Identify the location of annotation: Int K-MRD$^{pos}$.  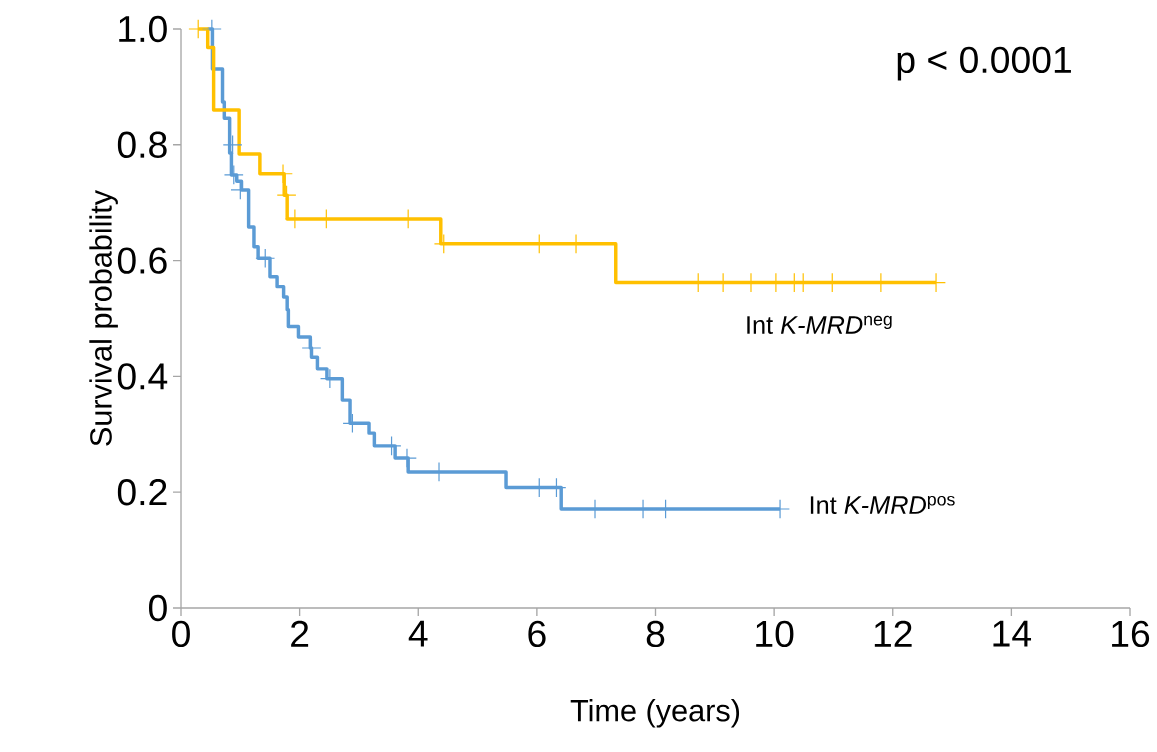
(882, 504).